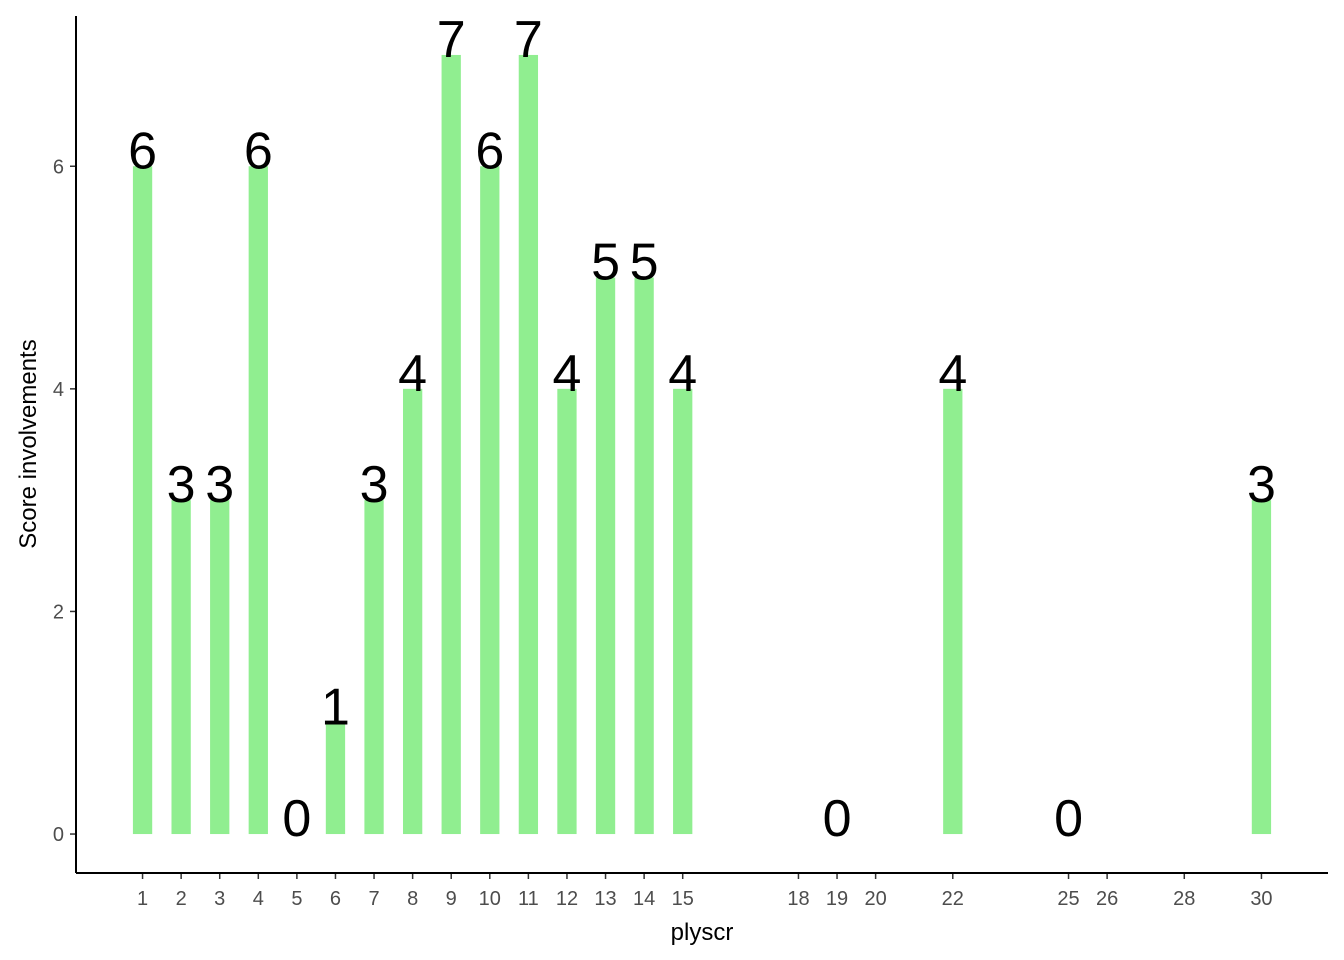  I want to click on x-tick-label: 22, so click(953, 899).